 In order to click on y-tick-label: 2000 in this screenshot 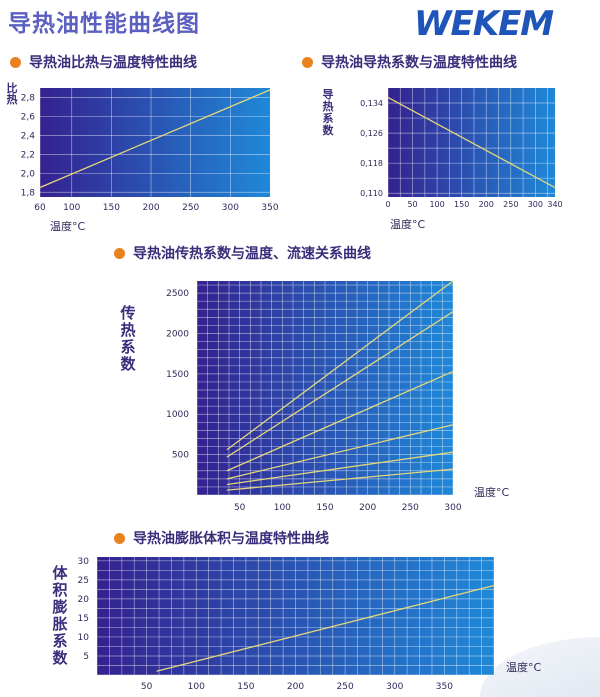, I will do `click(177, 334)`.